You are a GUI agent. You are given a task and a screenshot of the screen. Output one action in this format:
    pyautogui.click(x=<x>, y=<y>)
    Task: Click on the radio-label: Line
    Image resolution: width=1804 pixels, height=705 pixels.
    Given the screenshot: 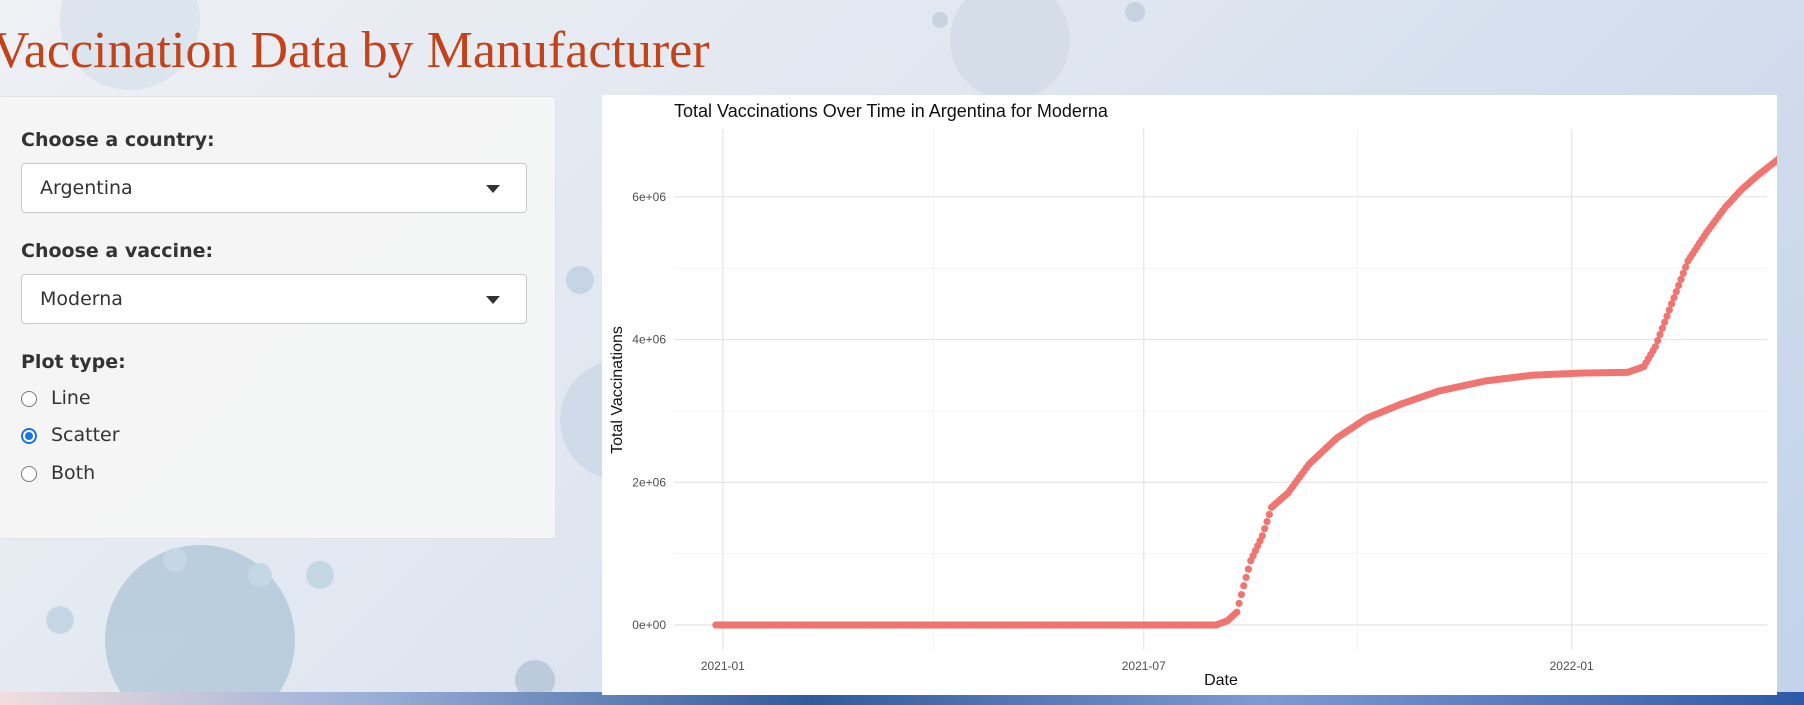 What is the action you would take?
    pyautogui.click(x=71, y=398)
    